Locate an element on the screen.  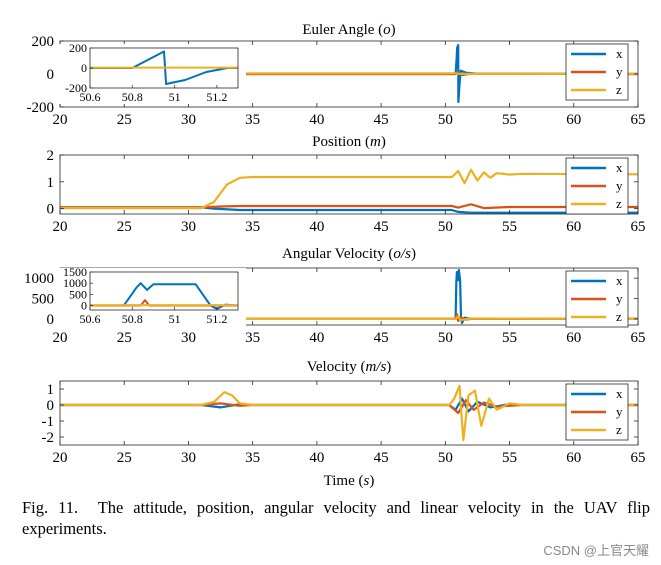
y-tick-label: 200 is located at coordinates (43, 42).